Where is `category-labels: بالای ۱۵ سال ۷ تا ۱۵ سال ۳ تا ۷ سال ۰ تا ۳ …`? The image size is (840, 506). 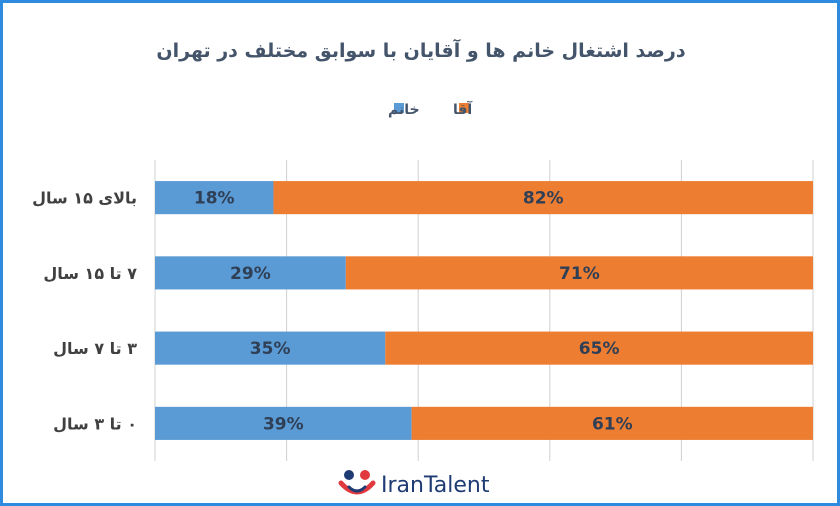 category-labels: بالای ۱۵ سال ۷ تا ۱۵ سال ۳ تا ۷ سال ۰ تا ۳ … is located at coordinates (84, 311).